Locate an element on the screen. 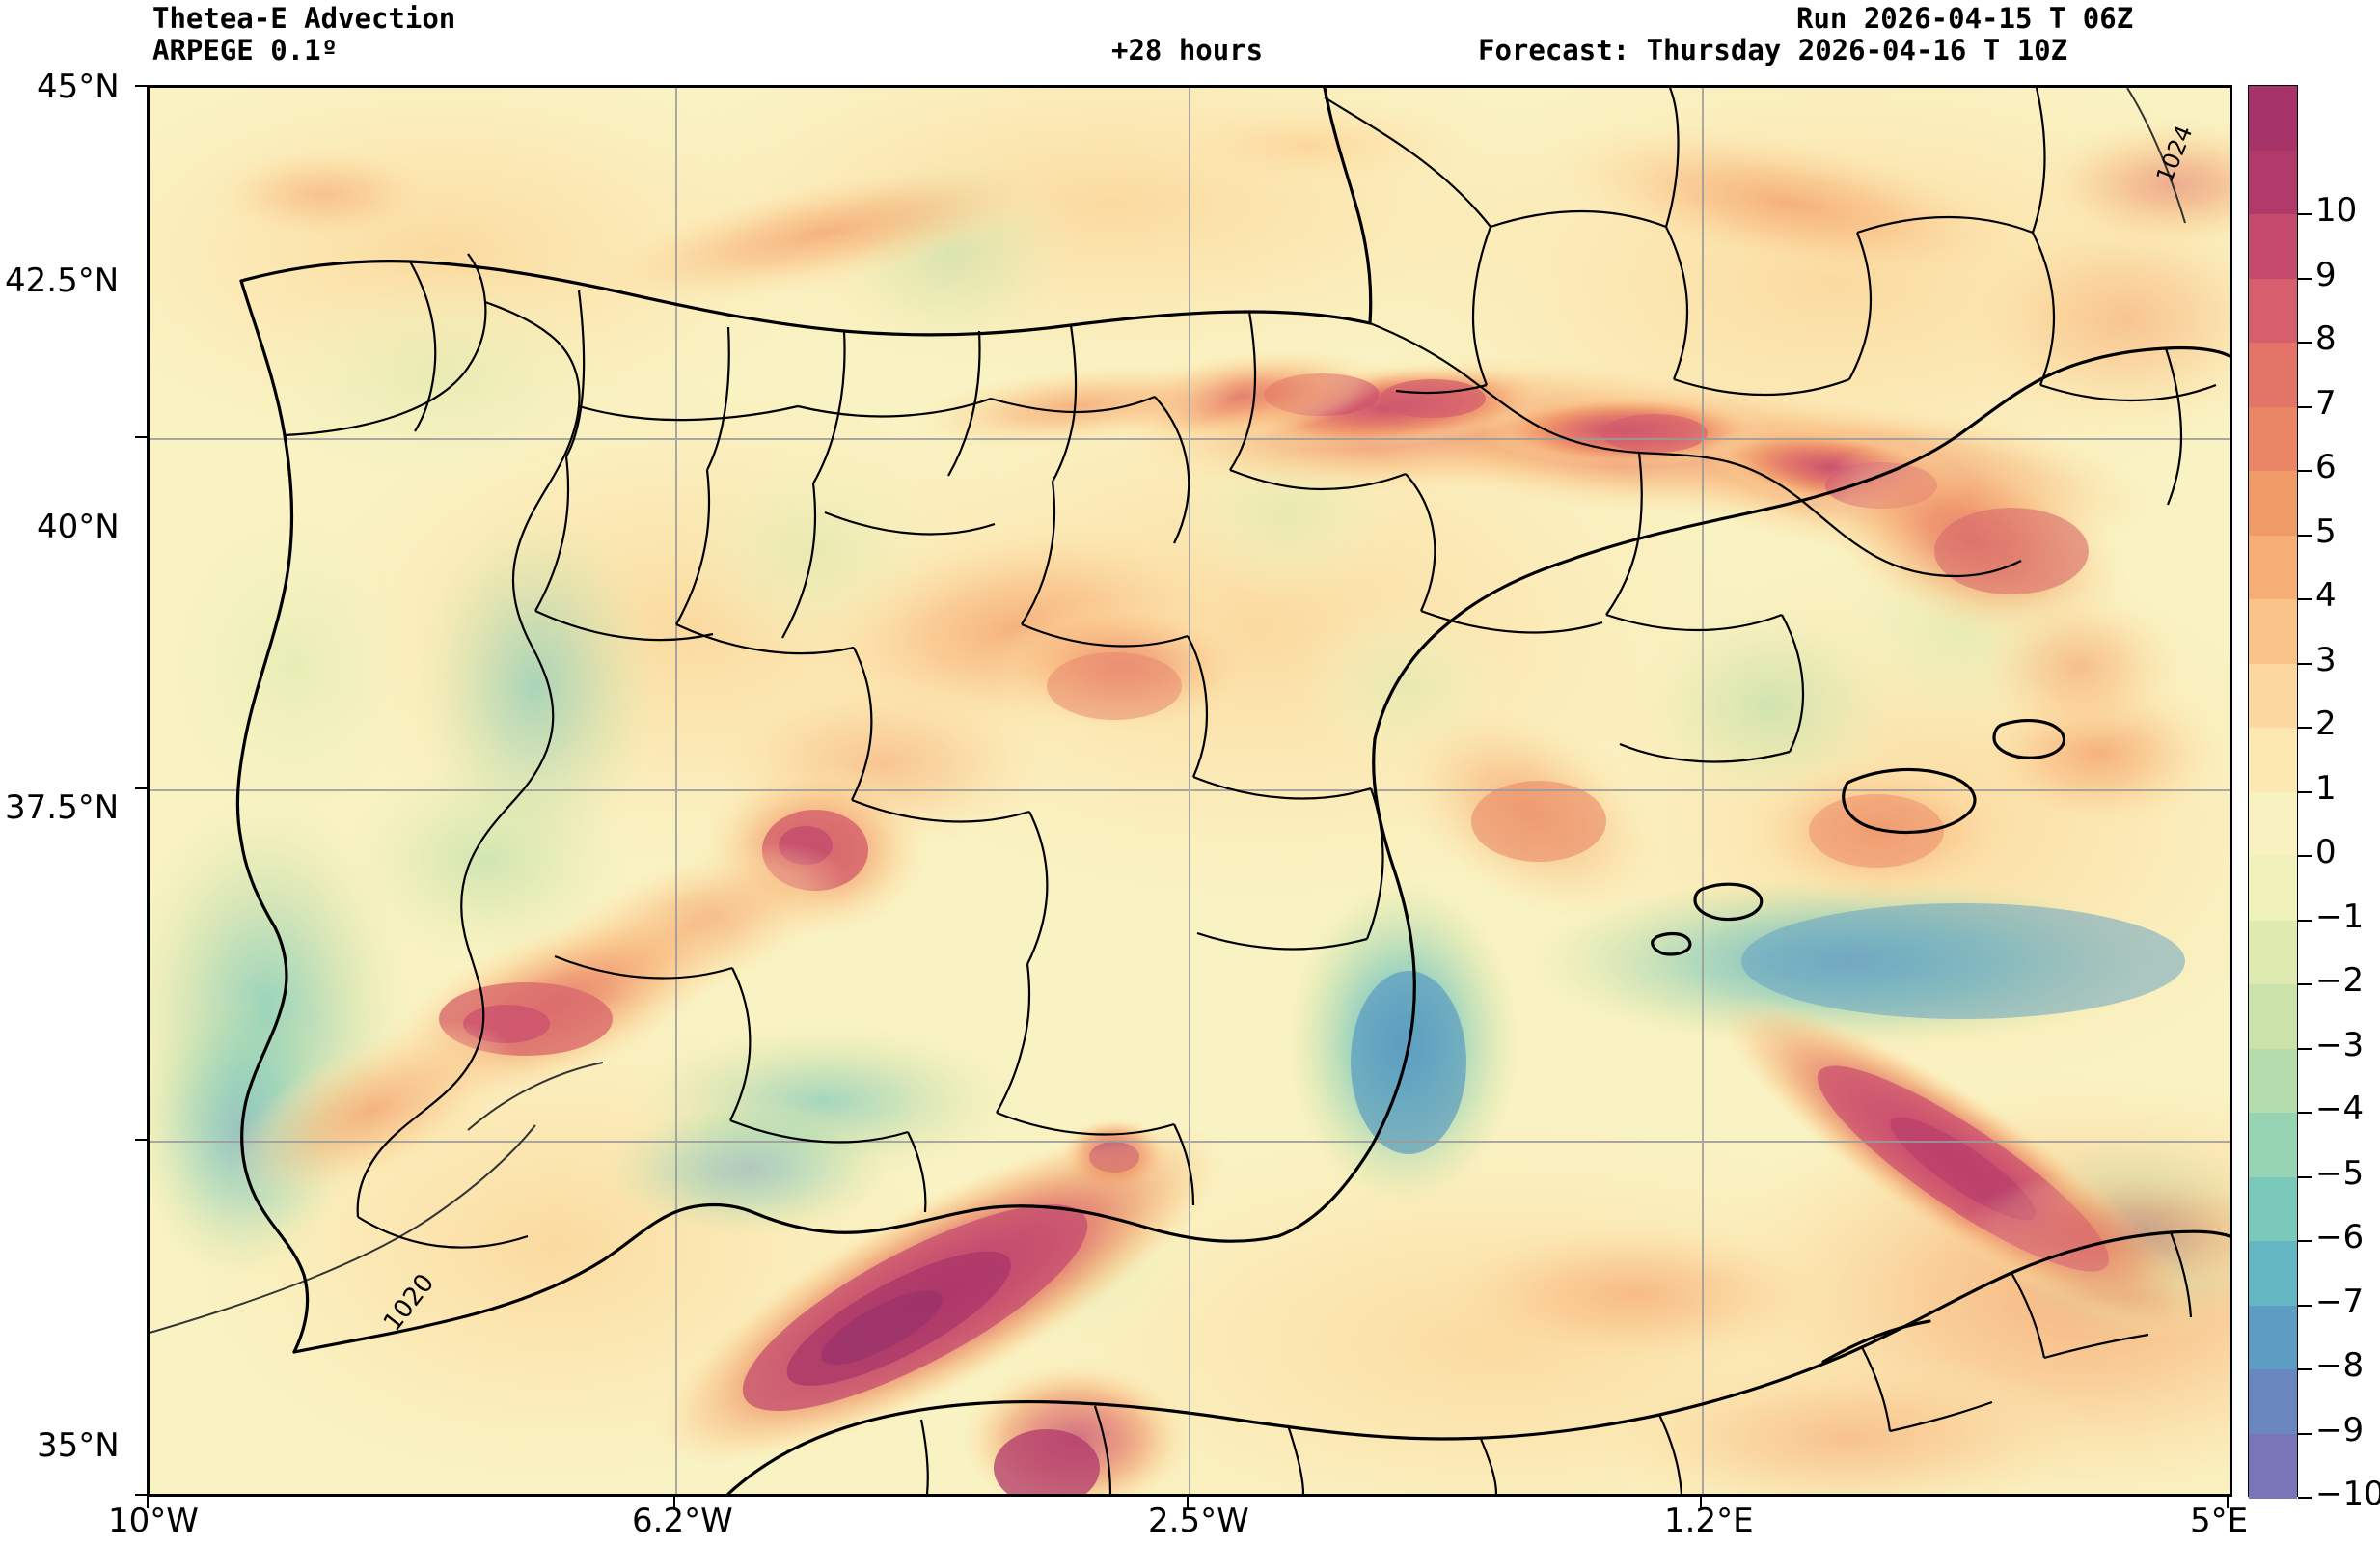 This screenshot has height=1546, width=2380. model-label: ARPEGE 0.1º is located at coordinates (246, 50).